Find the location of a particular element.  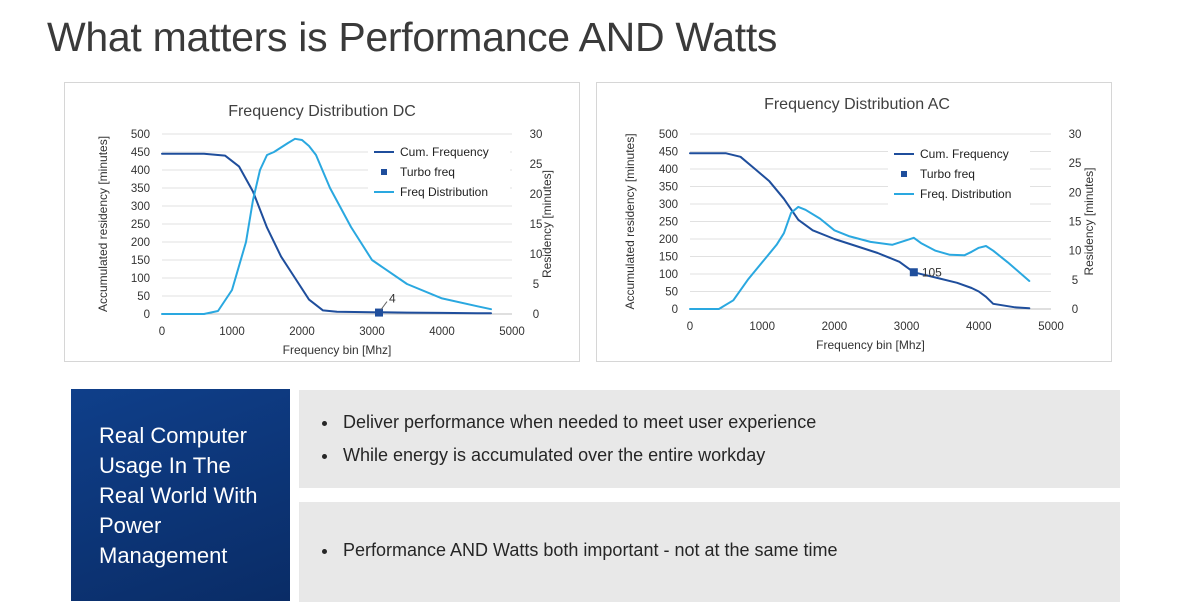

chart-dc-y2tick-label: 0 is located at coordinates (536, 315).